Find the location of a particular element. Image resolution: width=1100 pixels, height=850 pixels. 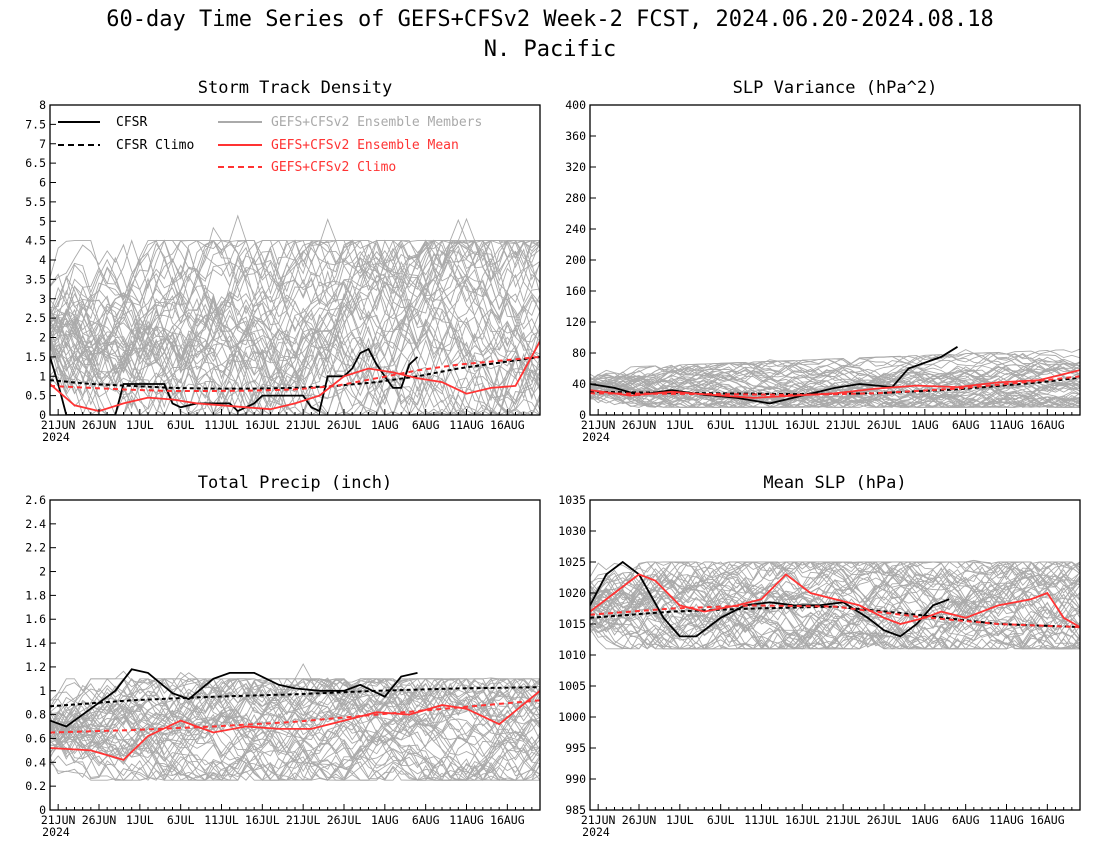

y-tick-label: 2.4 is located at coordinates (35, 524).